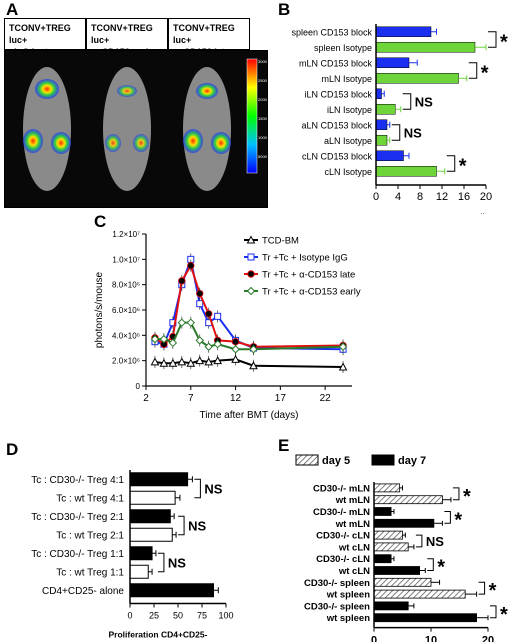 The height and width of the screenshot is (642, 520). Describe the element at coordinates (348, 172) in the screenshot. I see `category-label: cLN Isotype` at that location.